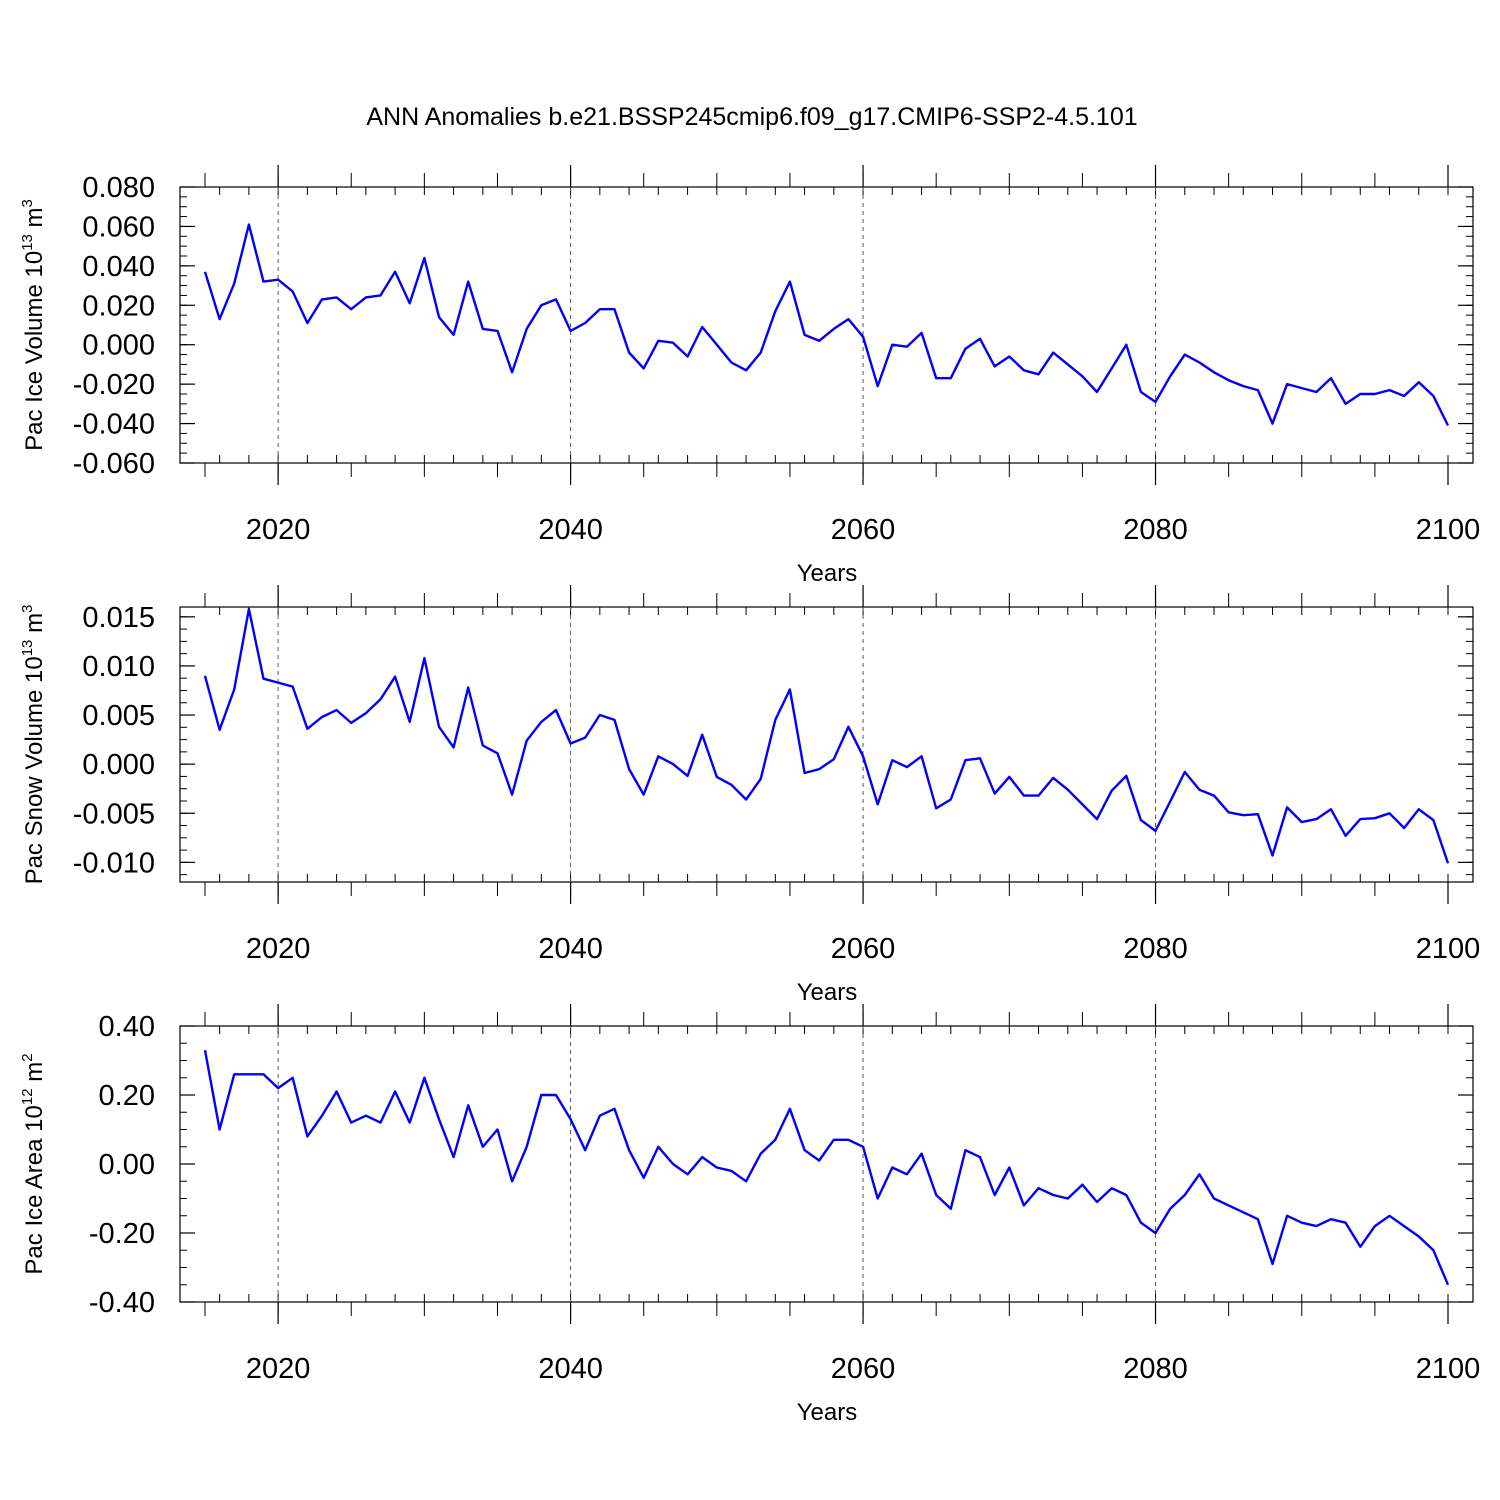 This screenshot has width=1500, height=1500. What do you see at coordinates (118, 667) in the screenshot?
I see `y-tick-label: 0.010` at bounding box center [118, 667].